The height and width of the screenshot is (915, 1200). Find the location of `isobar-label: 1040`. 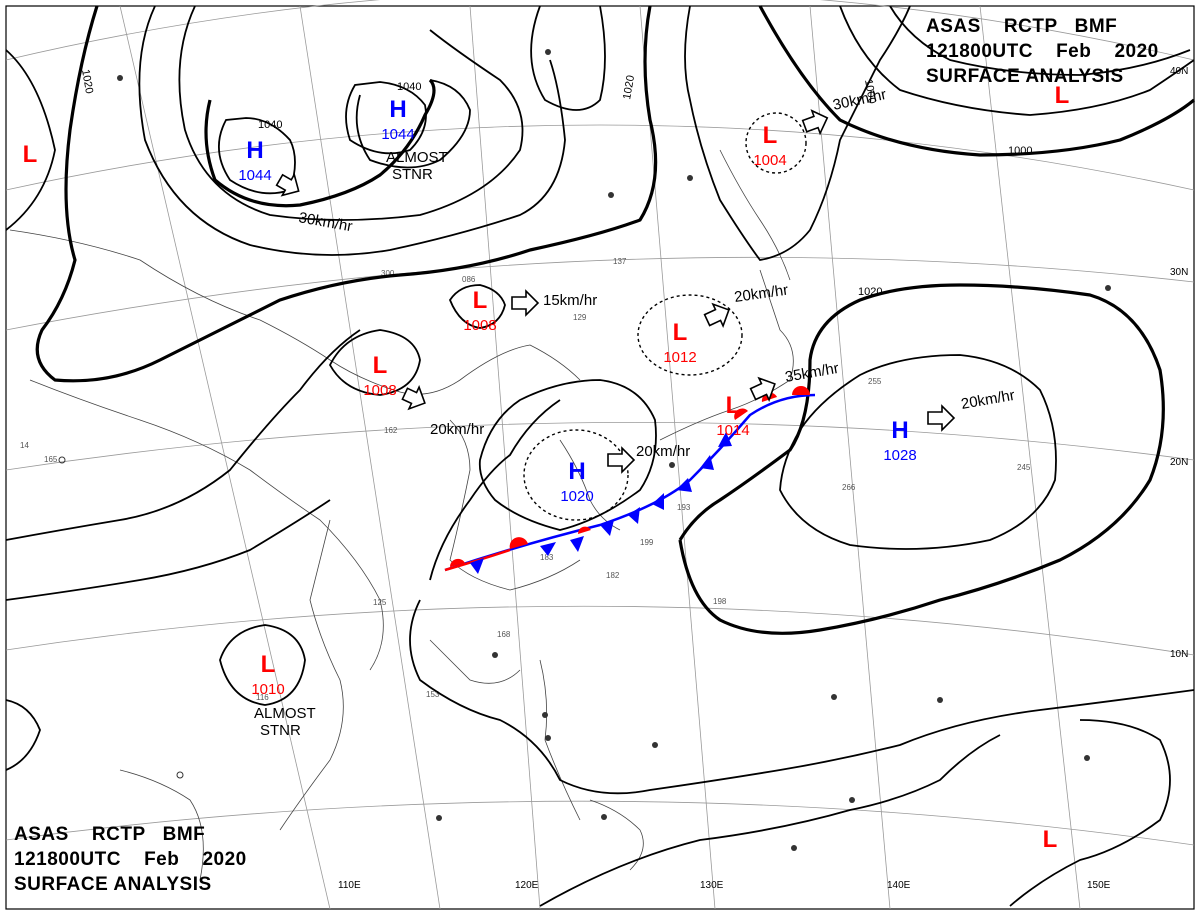

isobar-label: 1040 is located at coordinates (270, 125).